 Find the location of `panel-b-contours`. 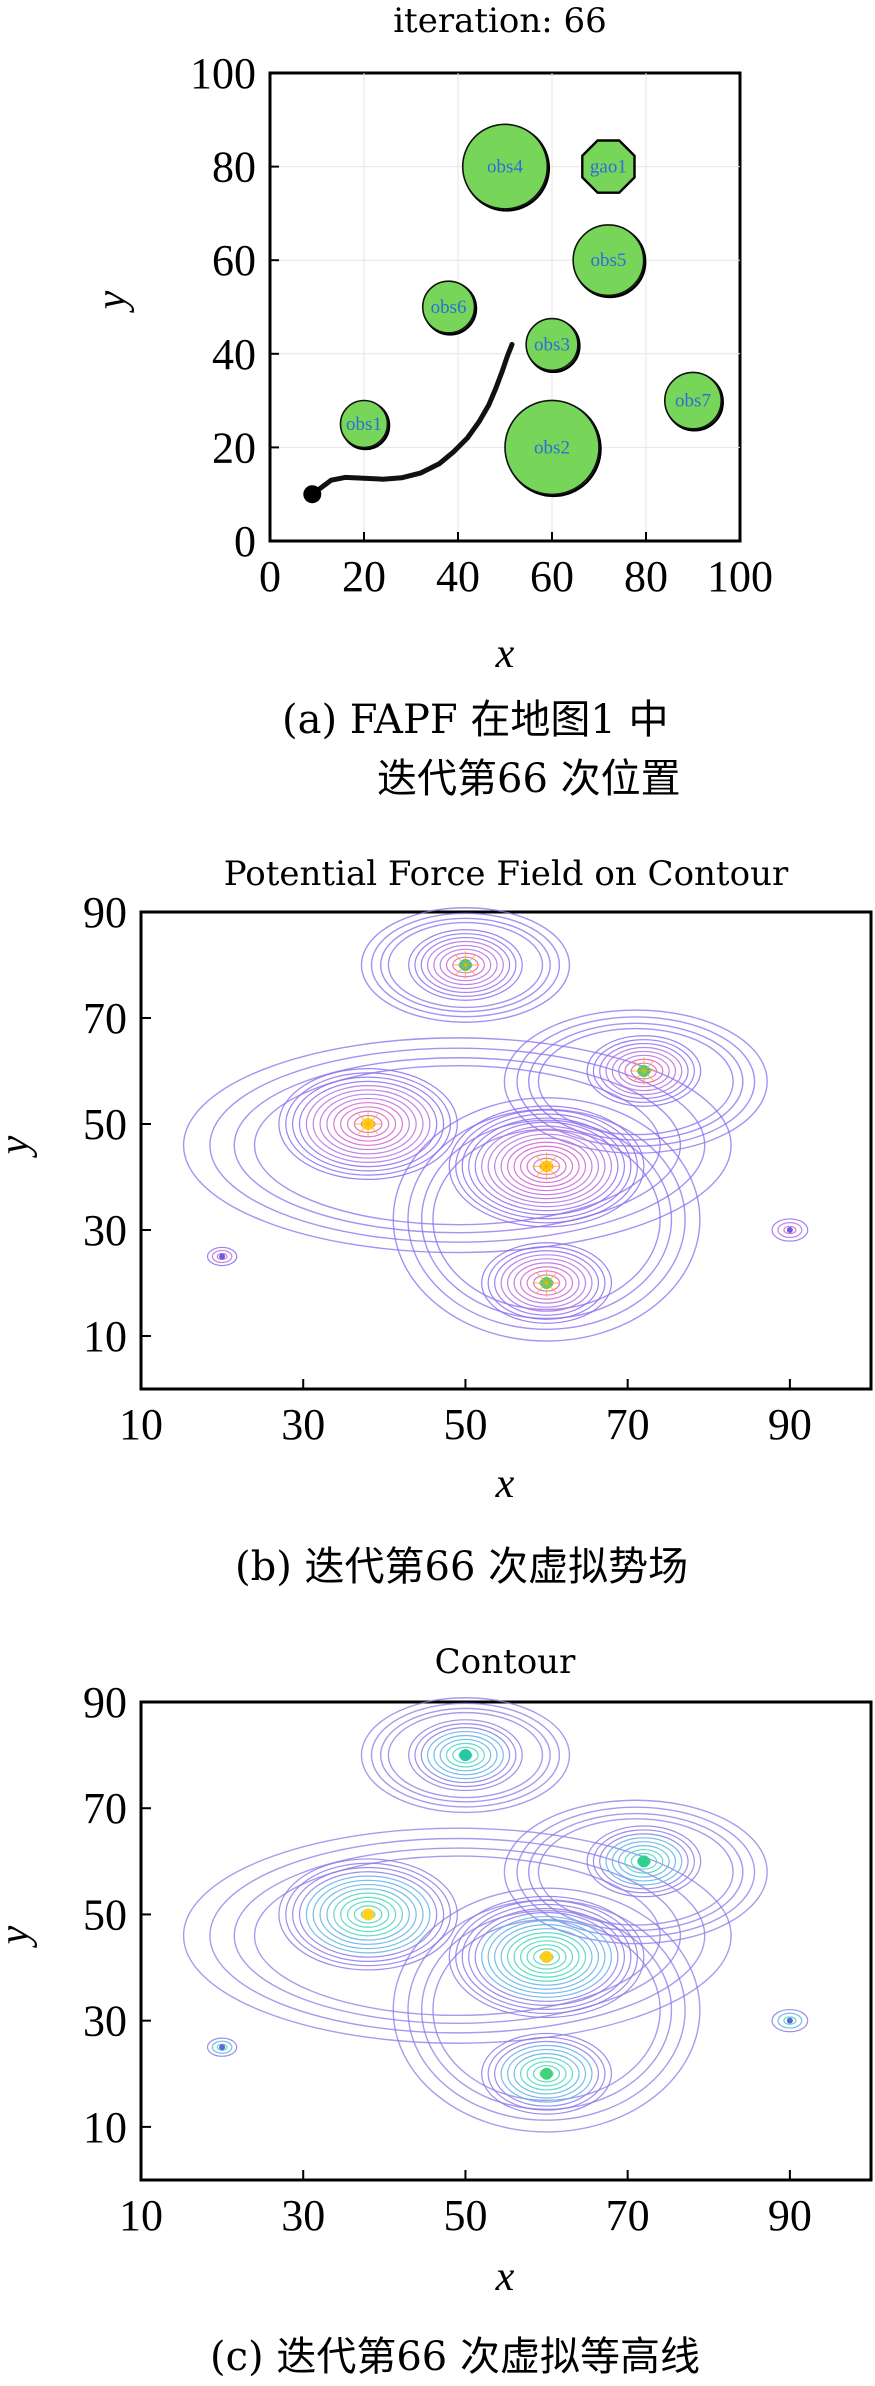

panel-b-contours is located at coordinates (495, 1124).